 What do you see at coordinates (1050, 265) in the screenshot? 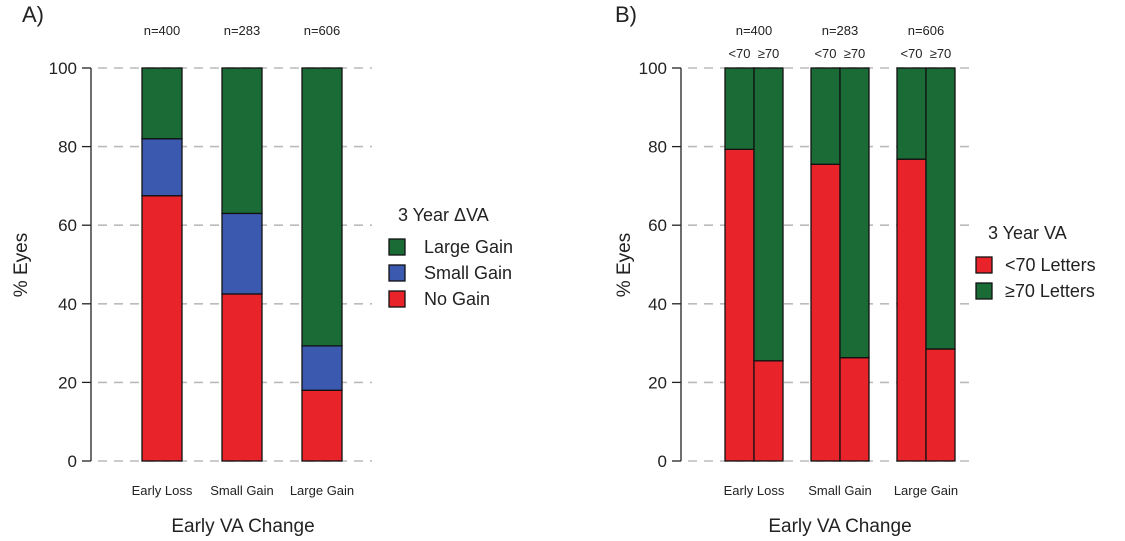
I see `panel-b-legend-item: <70 Letters` at bounding box center [1050, 265].